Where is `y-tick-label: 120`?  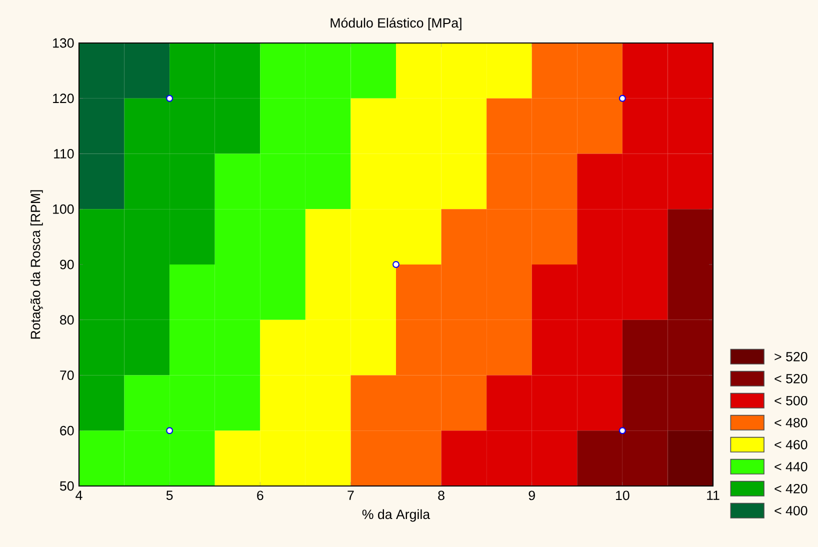
y-tick-label: 120 is located at coordinates (63, 99).